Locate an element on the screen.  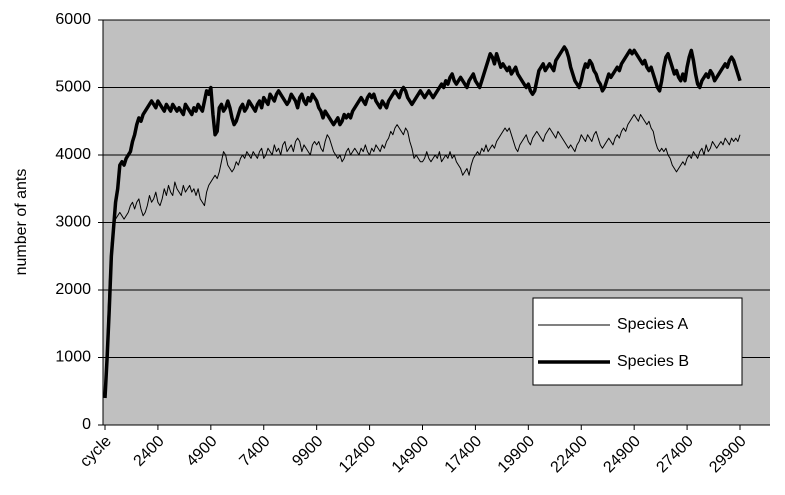
x-tick-label: 9900 is located at coordinates (307, 451).